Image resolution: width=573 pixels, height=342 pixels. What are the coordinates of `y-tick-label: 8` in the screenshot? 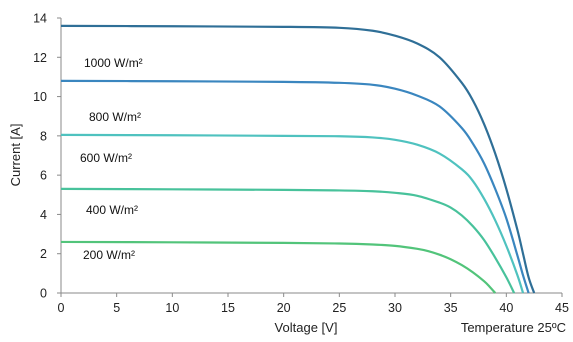 It's located at (43, 136).